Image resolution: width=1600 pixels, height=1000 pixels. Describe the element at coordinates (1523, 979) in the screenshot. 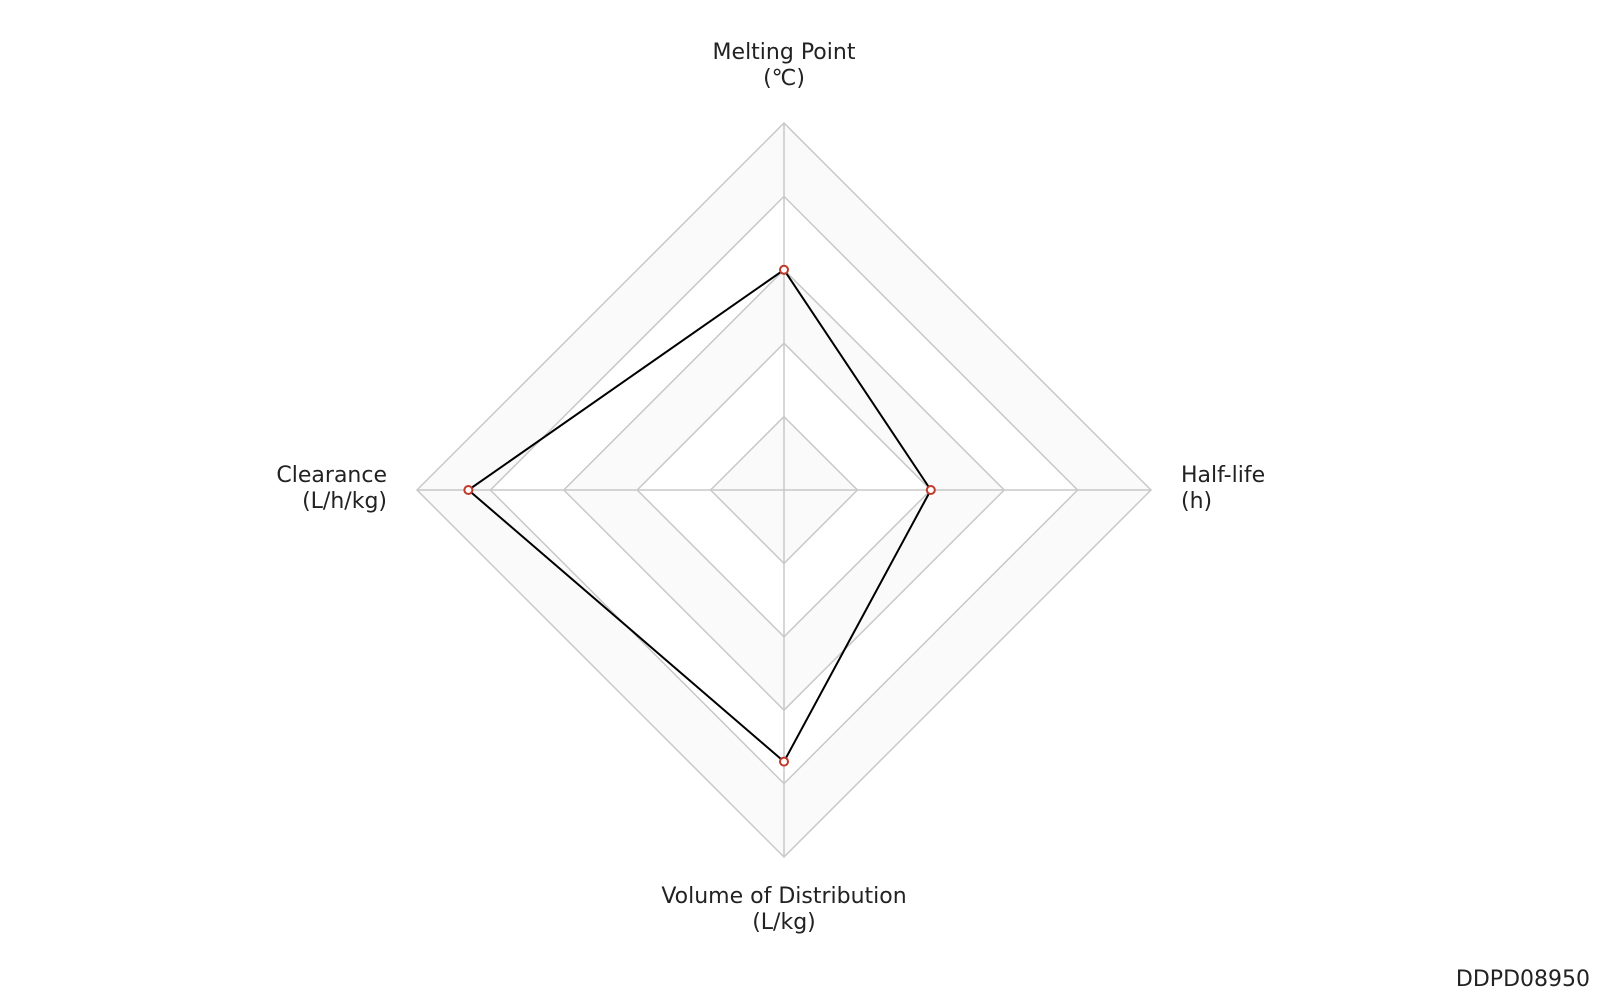

I see `footer-id: DDPD08950` at that location.